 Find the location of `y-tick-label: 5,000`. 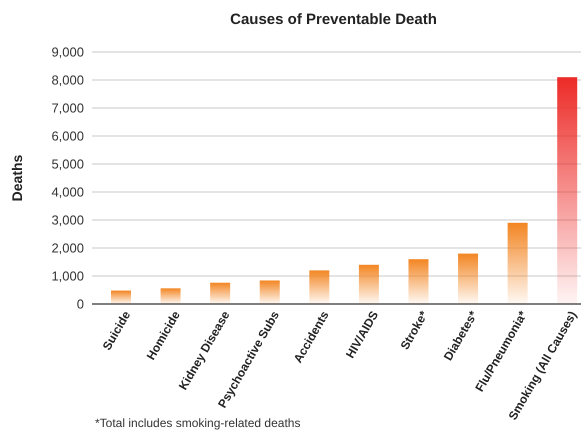

y-tick-label: 5,000 is located at coordinates (67, 164).